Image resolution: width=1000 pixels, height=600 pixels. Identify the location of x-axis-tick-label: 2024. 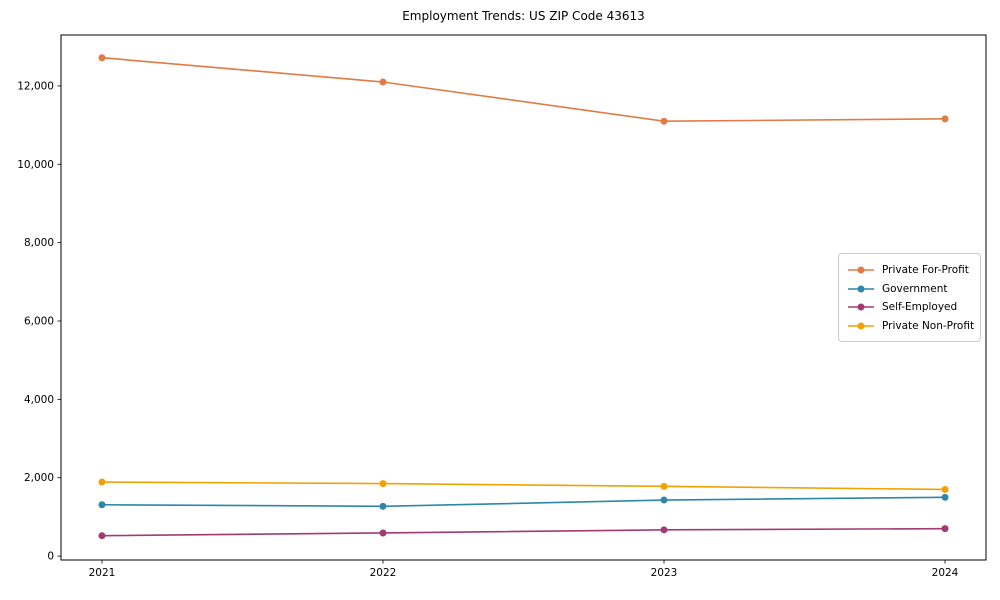
(945, 573).